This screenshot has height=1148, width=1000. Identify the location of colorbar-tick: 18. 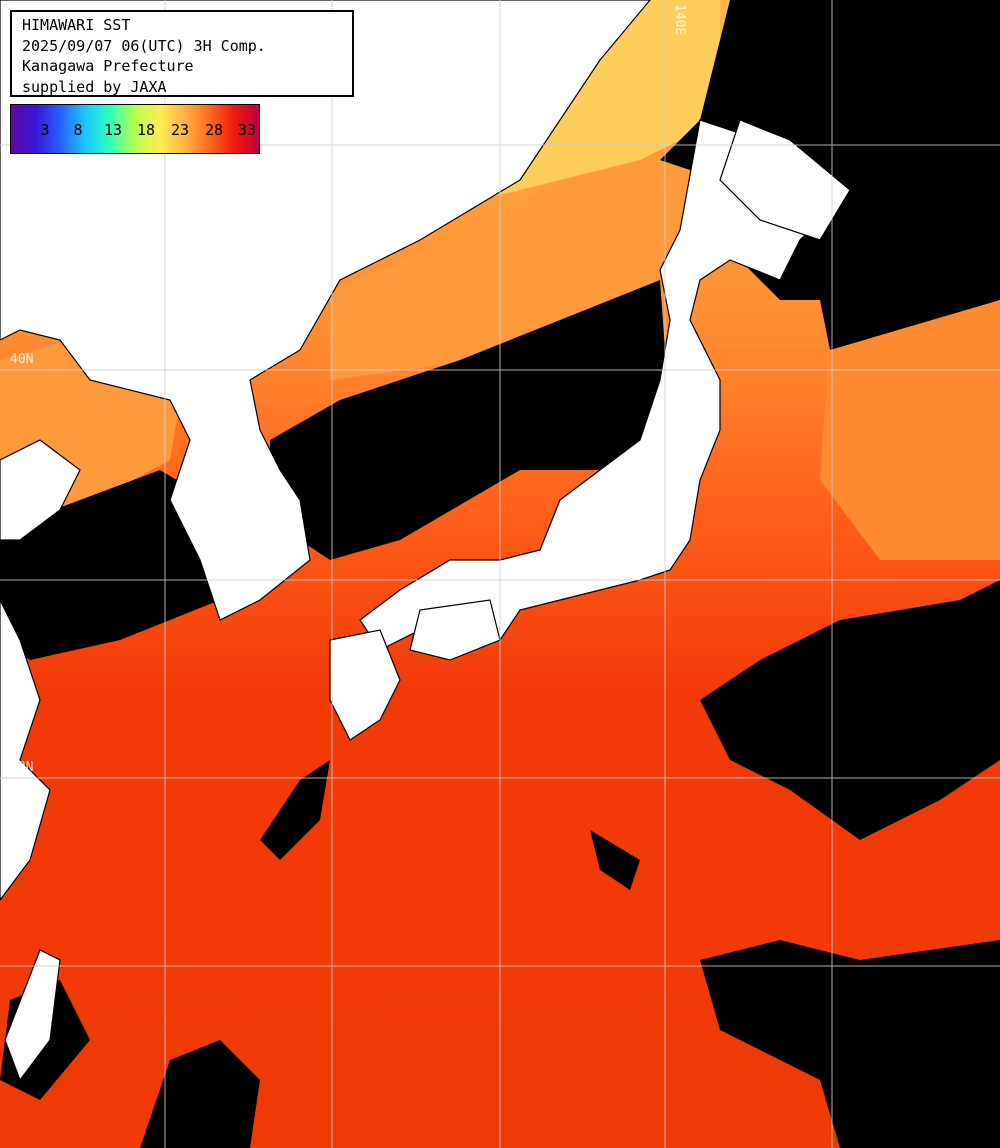
(146, 130).